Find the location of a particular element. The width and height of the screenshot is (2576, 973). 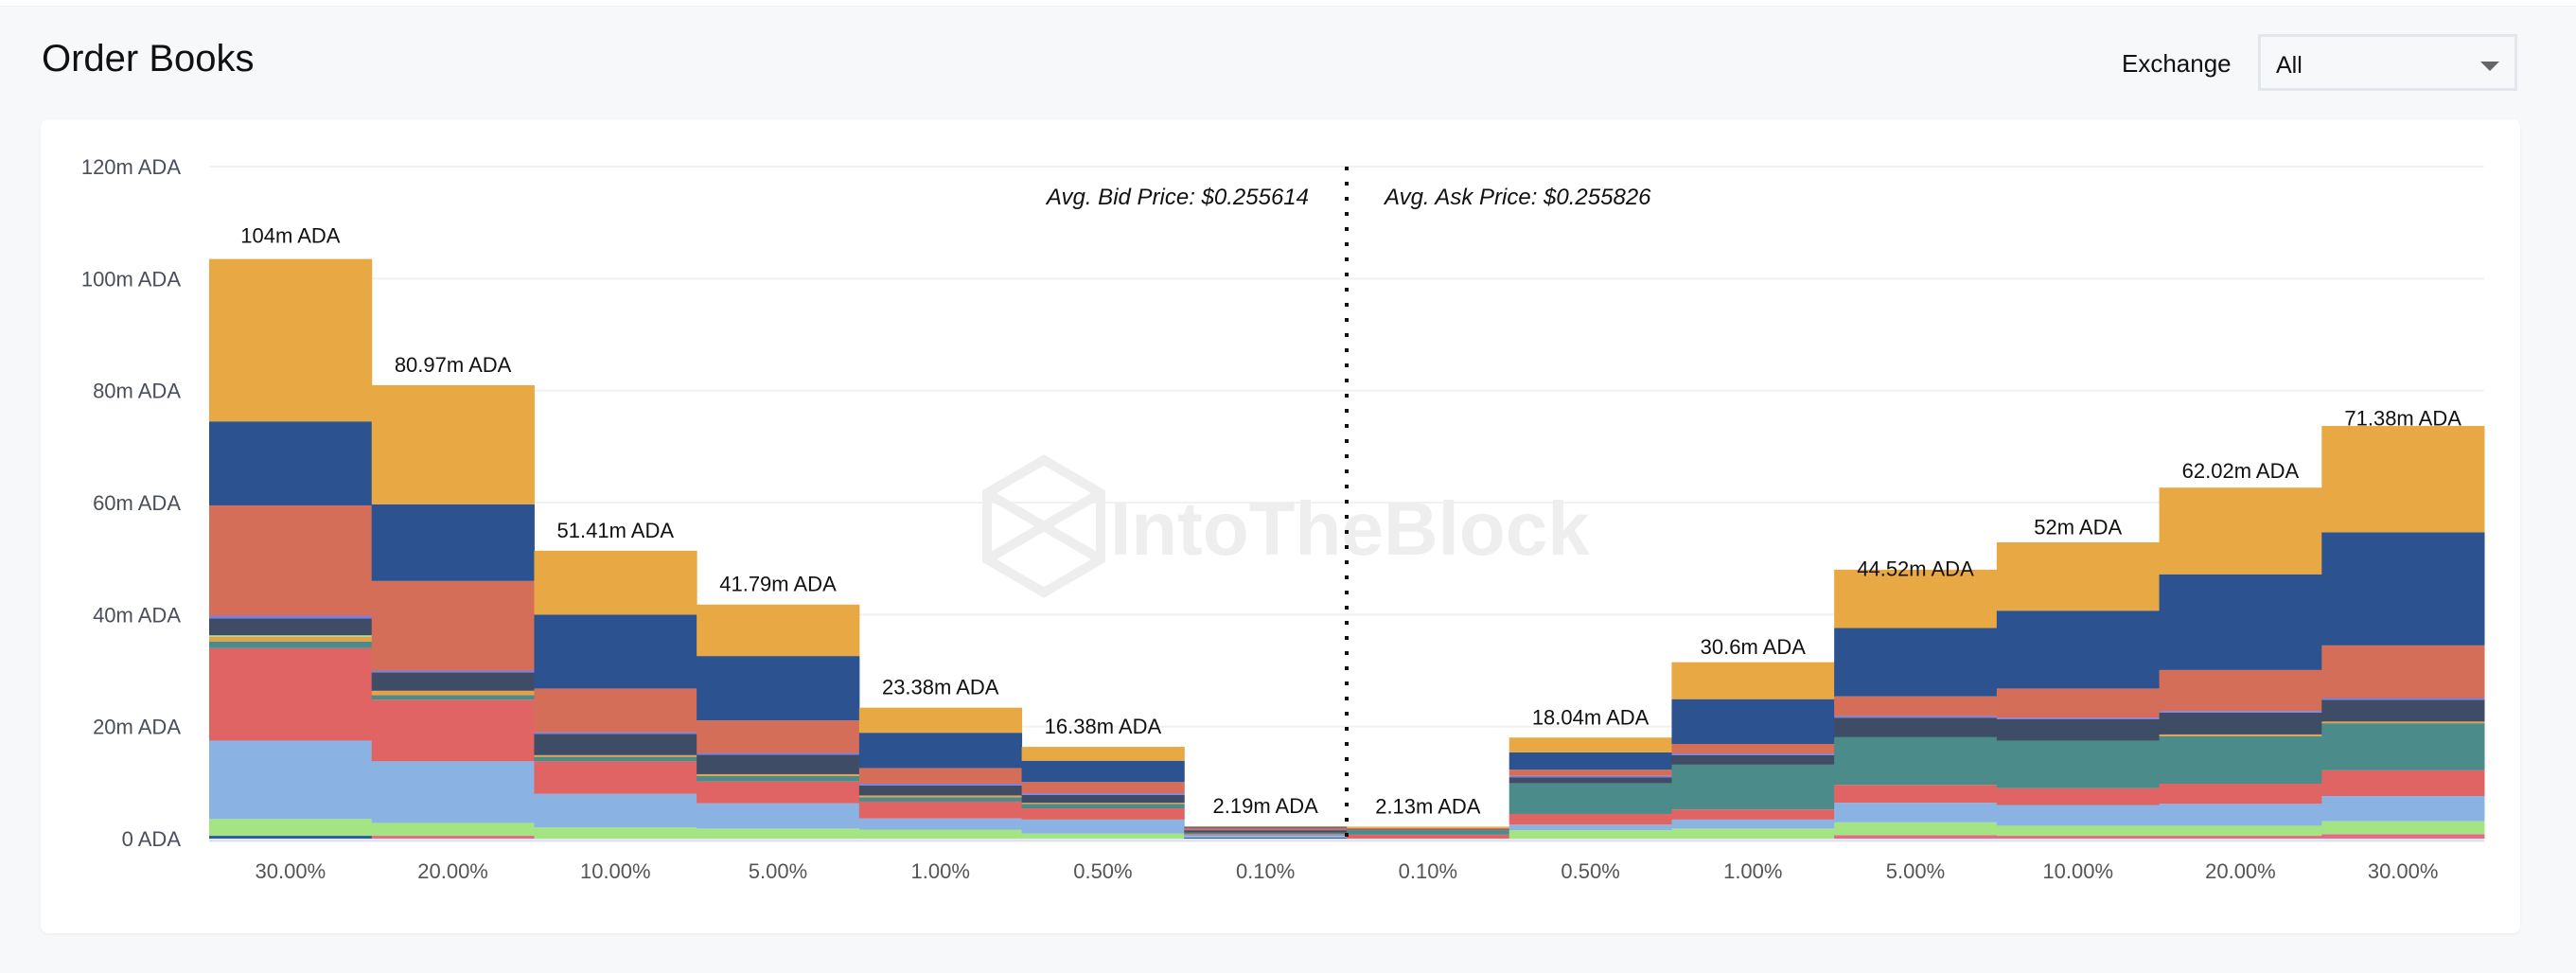

bar-total-label: 23.38m ADA is located at coordinates (940, 687).